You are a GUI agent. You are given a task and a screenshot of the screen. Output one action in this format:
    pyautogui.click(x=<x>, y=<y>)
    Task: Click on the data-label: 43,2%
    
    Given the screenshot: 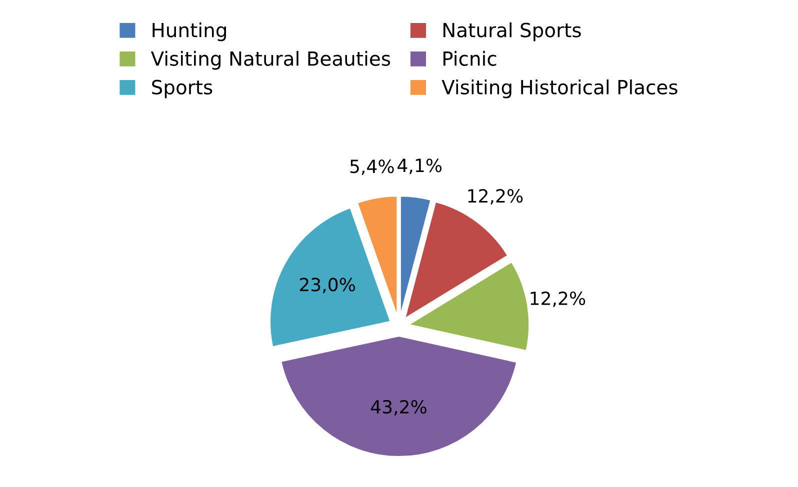 What is the action you would take?
    pyautogui.click(x=398, y=408)
    